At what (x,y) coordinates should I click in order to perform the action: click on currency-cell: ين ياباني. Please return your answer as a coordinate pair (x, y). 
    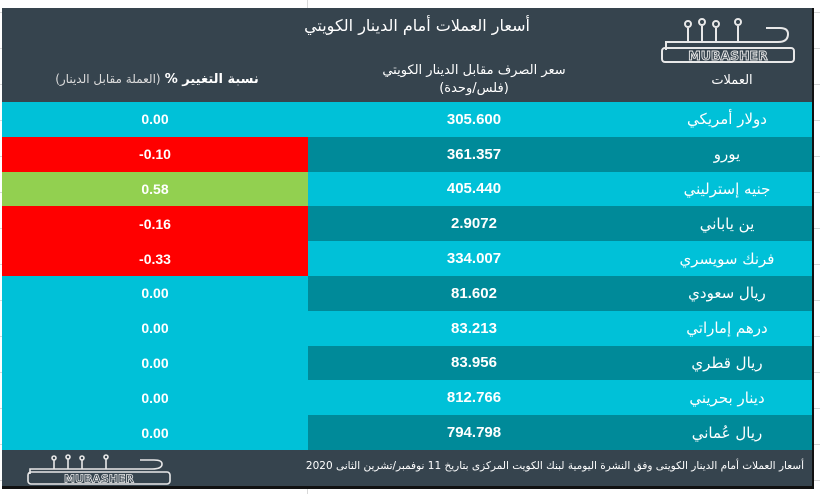
    Looking at the image, I should click on (726, 224).